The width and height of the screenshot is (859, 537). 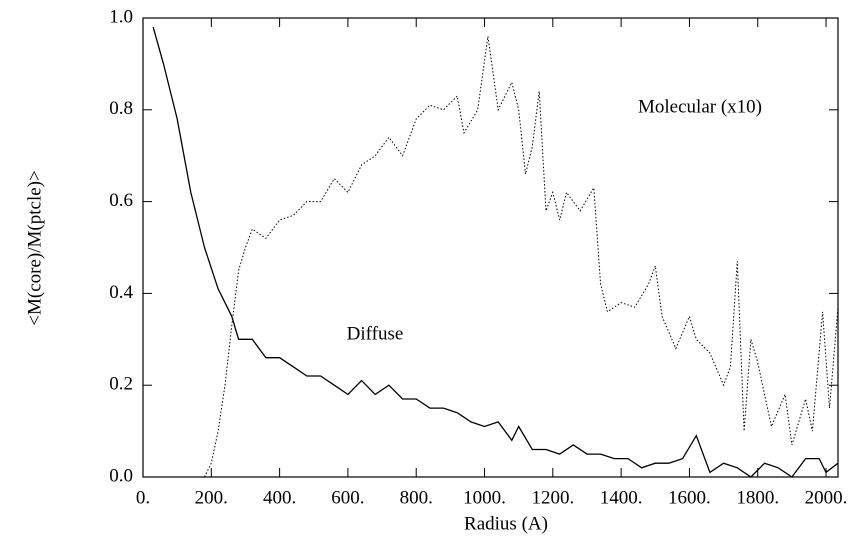 What do you see at coordinates (211, 497) in the screenshot?
I see `x-tick-label: 200.` at bounding box center [211, 497].